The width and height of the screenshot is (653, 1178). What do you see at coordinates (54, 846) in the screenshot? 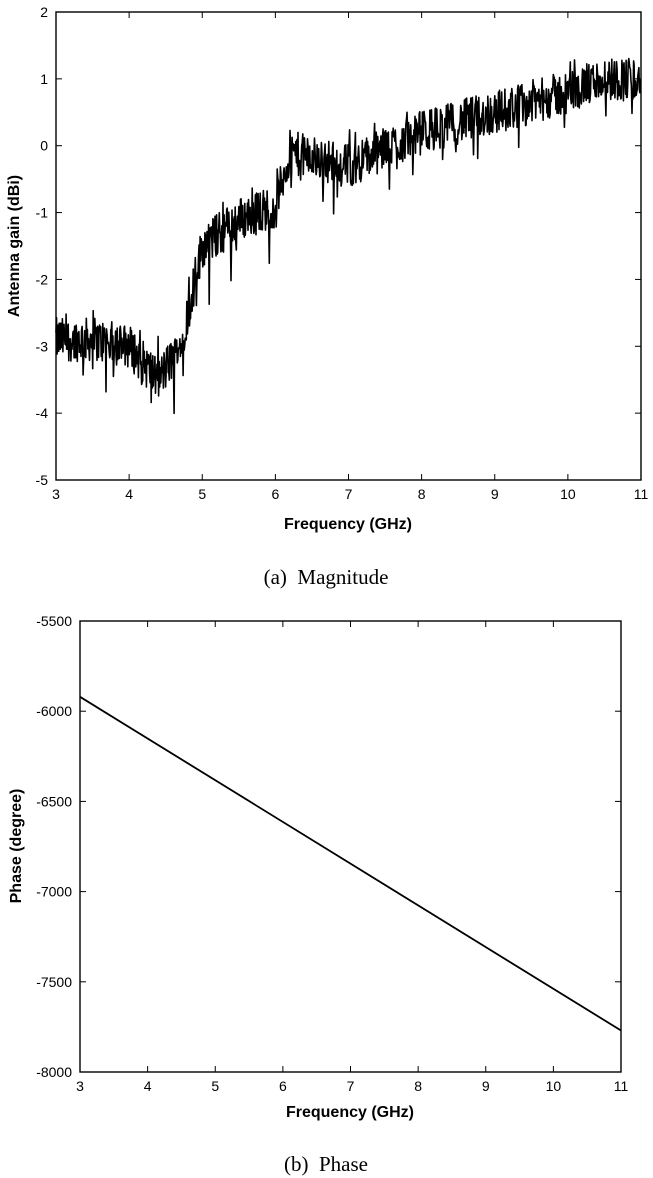
I see `phase-y-tick-labels: -8000 -7500 -7000 -6500 -6000 -5500` at bounding box center [54, 846].